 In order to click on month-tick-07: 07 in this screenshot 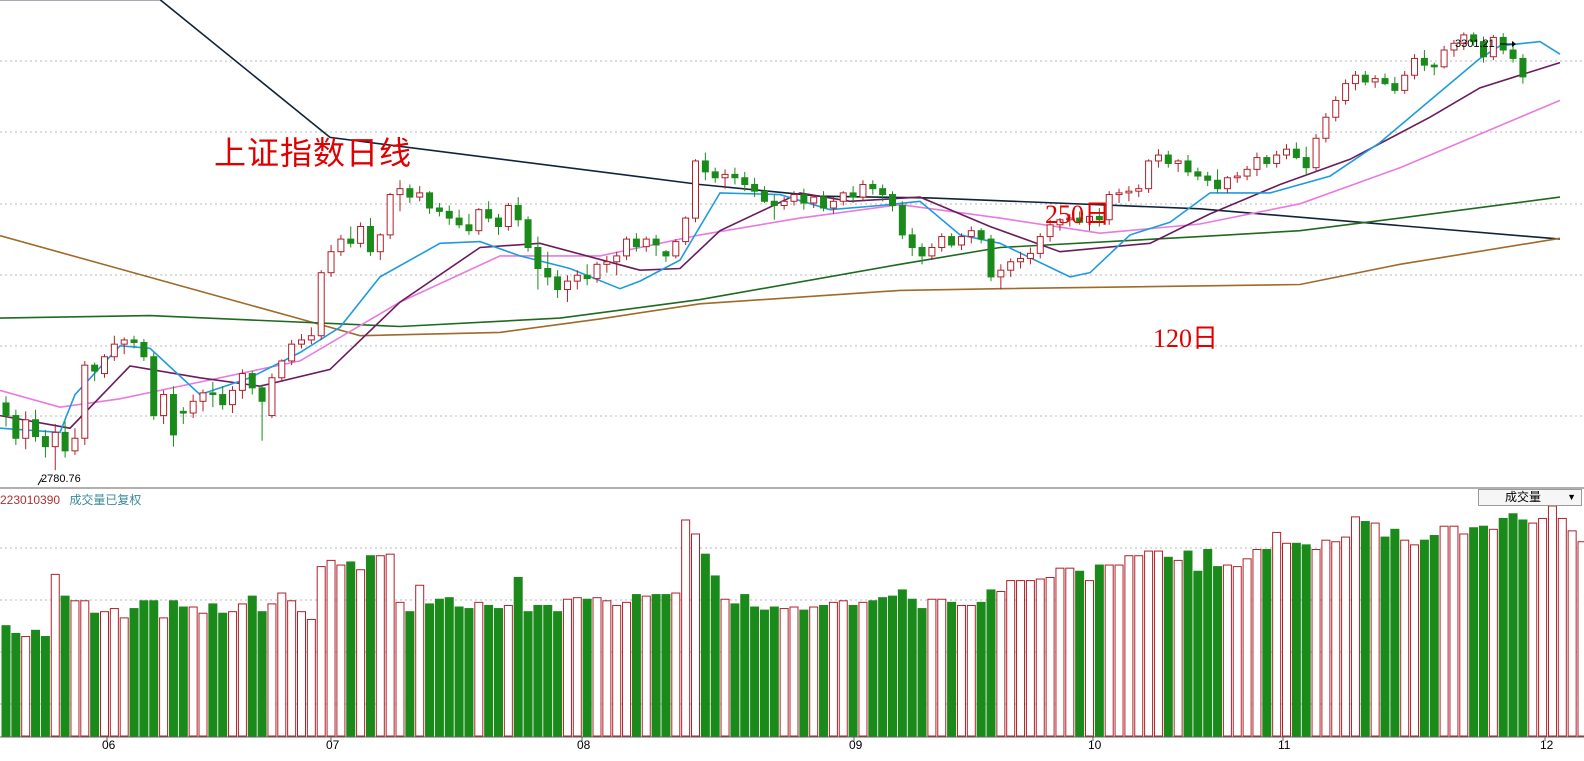, I will do `click(333, 745)`.